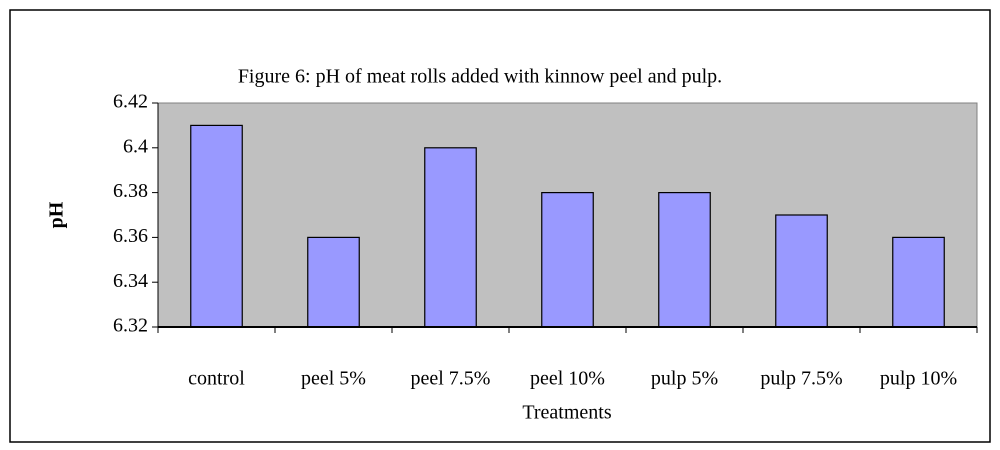 Image resolution: width=1000 pixels, height=450 pixels. I want to click on x-tick-label: pulp 5%, so click(684, 379).